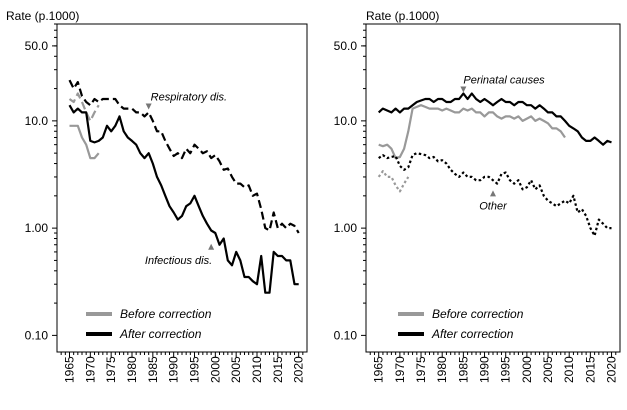  What do you see at coordinates (84, 107) in the screenshot?
I see `series-line-respiratory-dis-before` at bounding box center [84, 107].